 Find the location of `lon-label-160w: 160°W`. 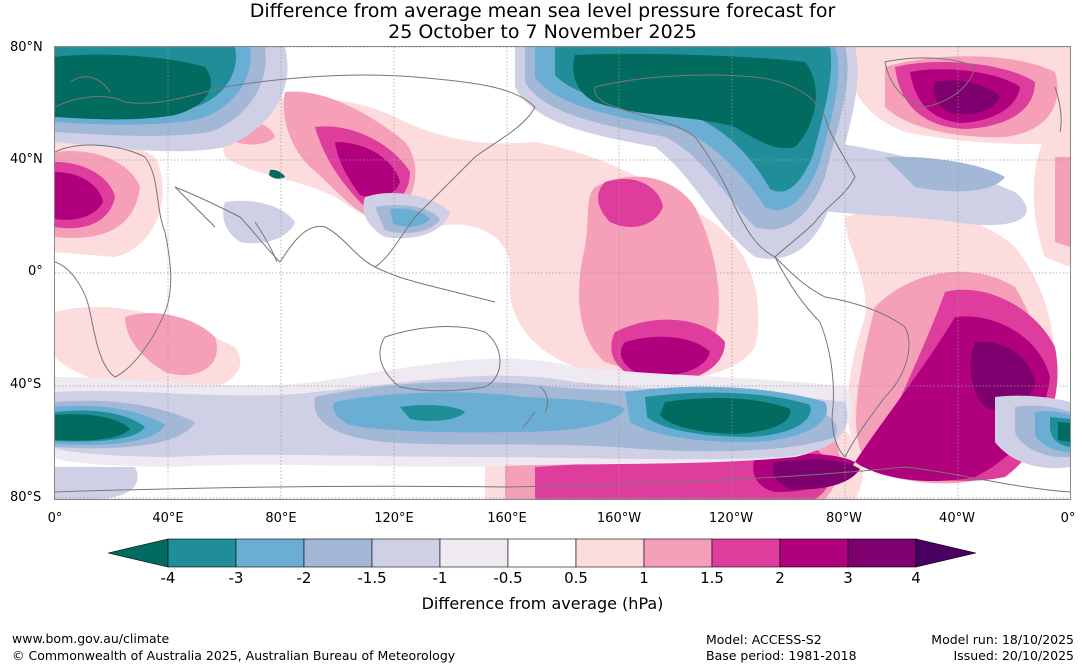

lon-label-160w: 160°W is located at coordinates (619, 518).